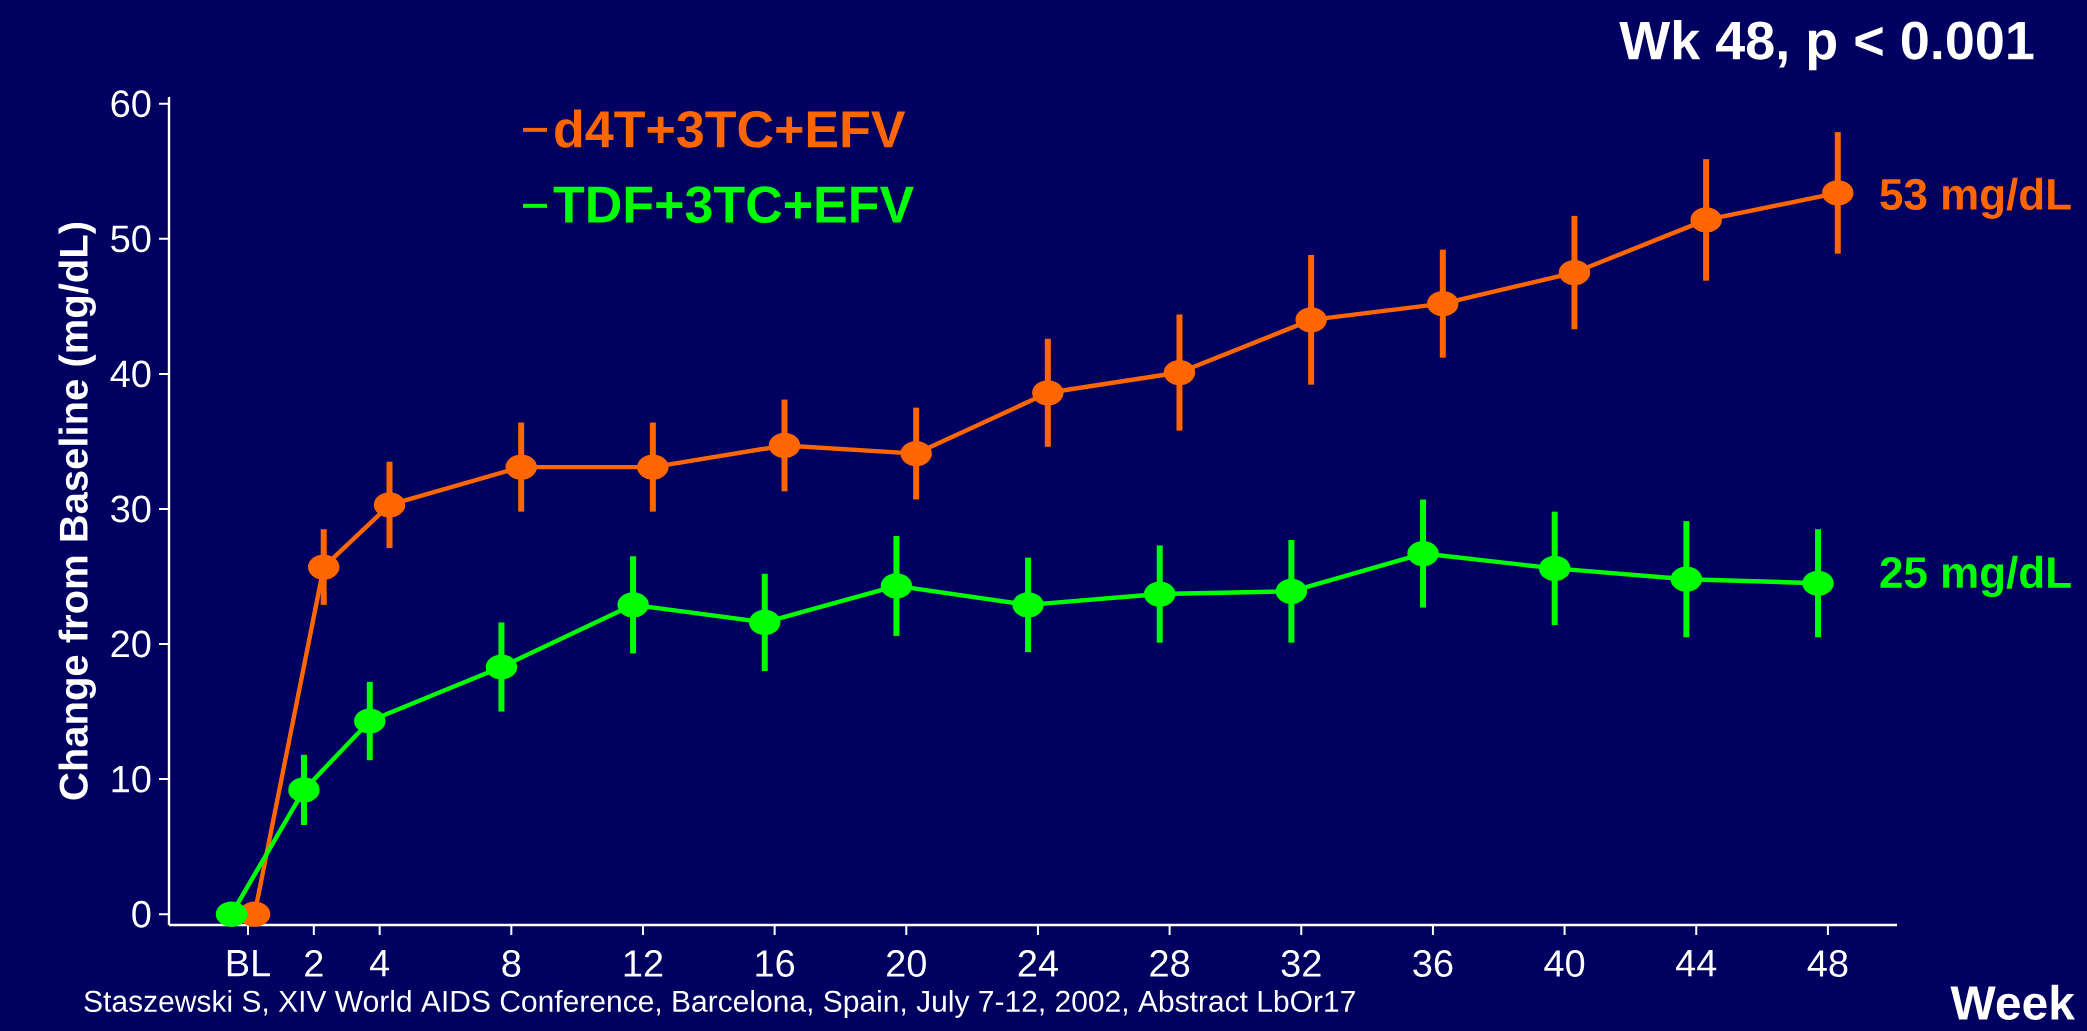 This screenshot has width=2087, height=1031. What do you see at coordinates (1564, 963) in the screenshot?
I see `x-tick-label: 40` at bounding box center [1564, 963].